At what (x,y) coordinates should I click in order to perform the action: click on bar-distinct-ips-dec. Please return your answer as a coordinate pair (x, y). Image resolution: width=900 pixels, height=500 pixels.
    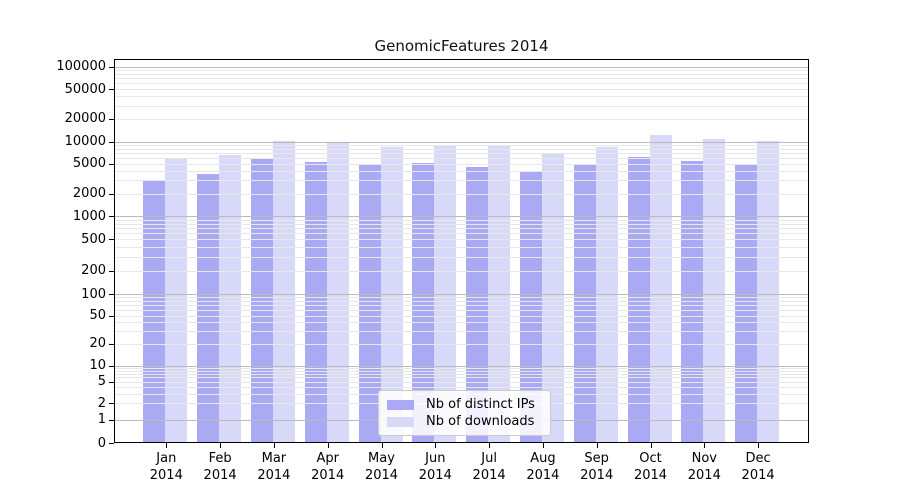
    Looking at the image, I should click on (746, 304).